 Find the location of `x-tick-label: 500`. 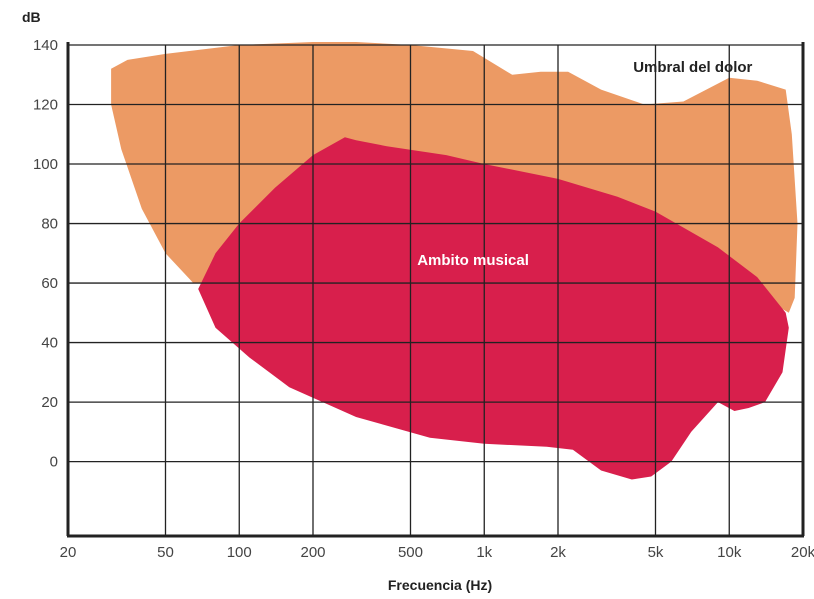

x-tick-label: 500 is located at coordinates (410, 552).